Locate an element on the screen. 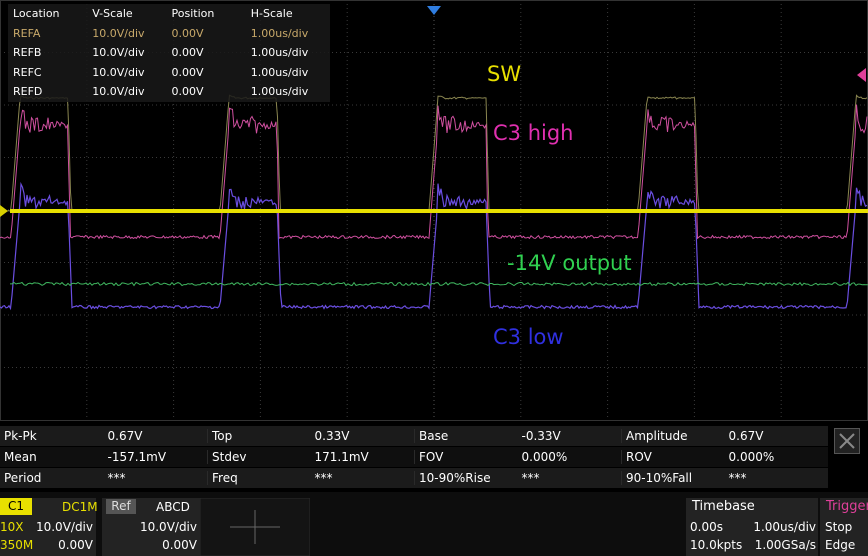 The width and height of the screenshot is (868, 556). measurement-label: Amplitude is located at coordinates (673, 436).